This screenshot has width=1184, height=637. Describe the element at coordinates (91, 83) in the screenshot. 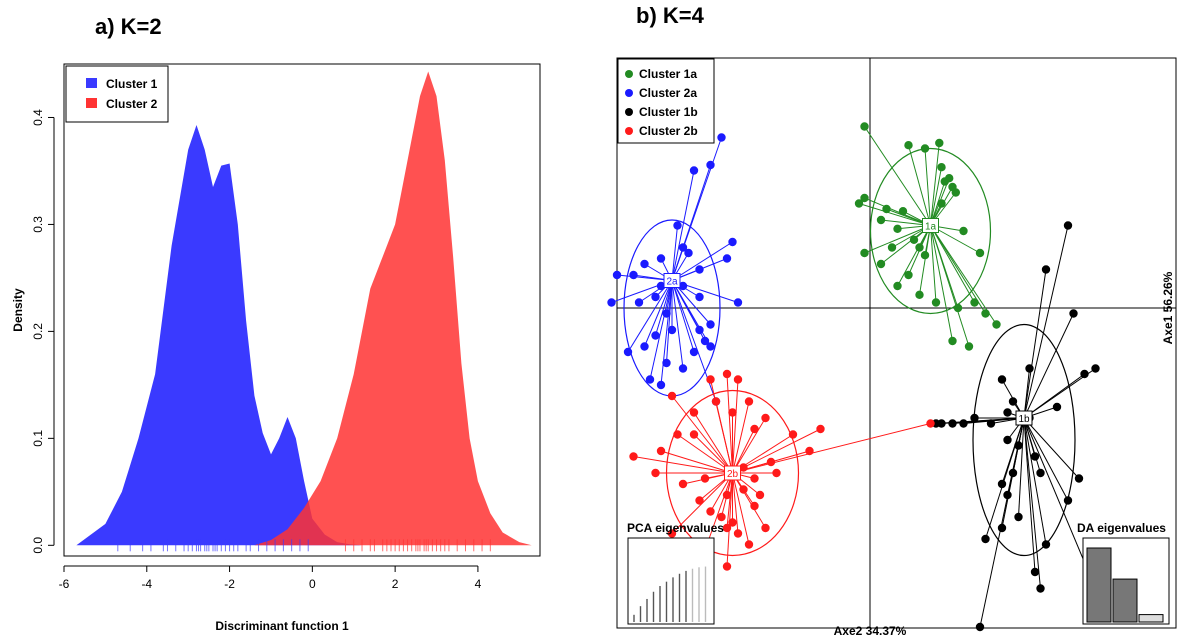

I see `legend-swatch` at that location.